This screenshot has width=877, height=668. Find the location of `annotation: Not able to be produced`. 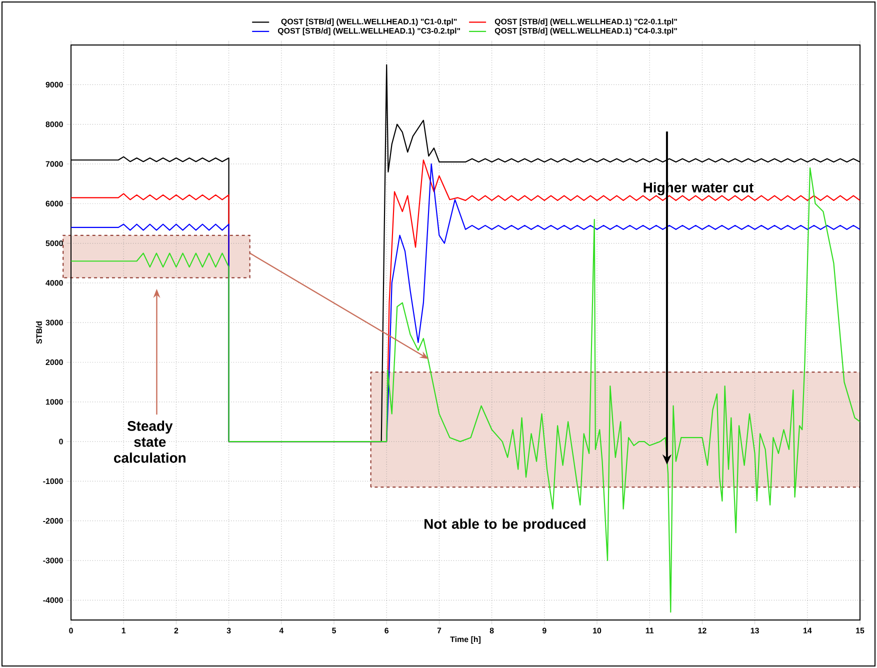

annotation: Not able to be produced is located at coordinates (505, 525).